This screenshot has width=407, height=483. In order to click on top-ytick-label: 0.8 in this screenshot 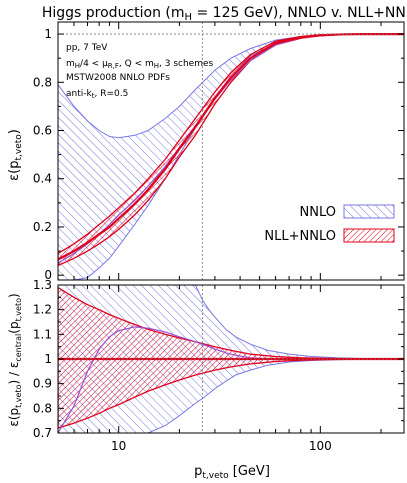, I will do `click(42, 82)`.